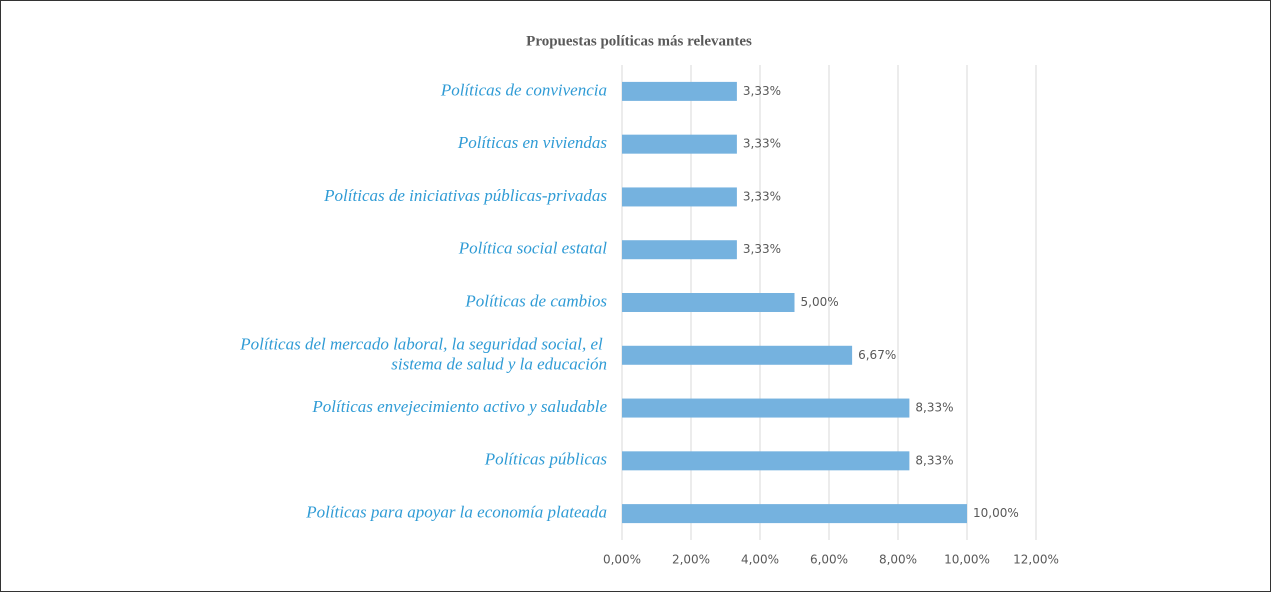 Image resolution: width=1271 pixels, height=592 pixels. Describe the element at coordinates (877, 355) in the screenshot. I see `data-label: 6,67%` at that location.